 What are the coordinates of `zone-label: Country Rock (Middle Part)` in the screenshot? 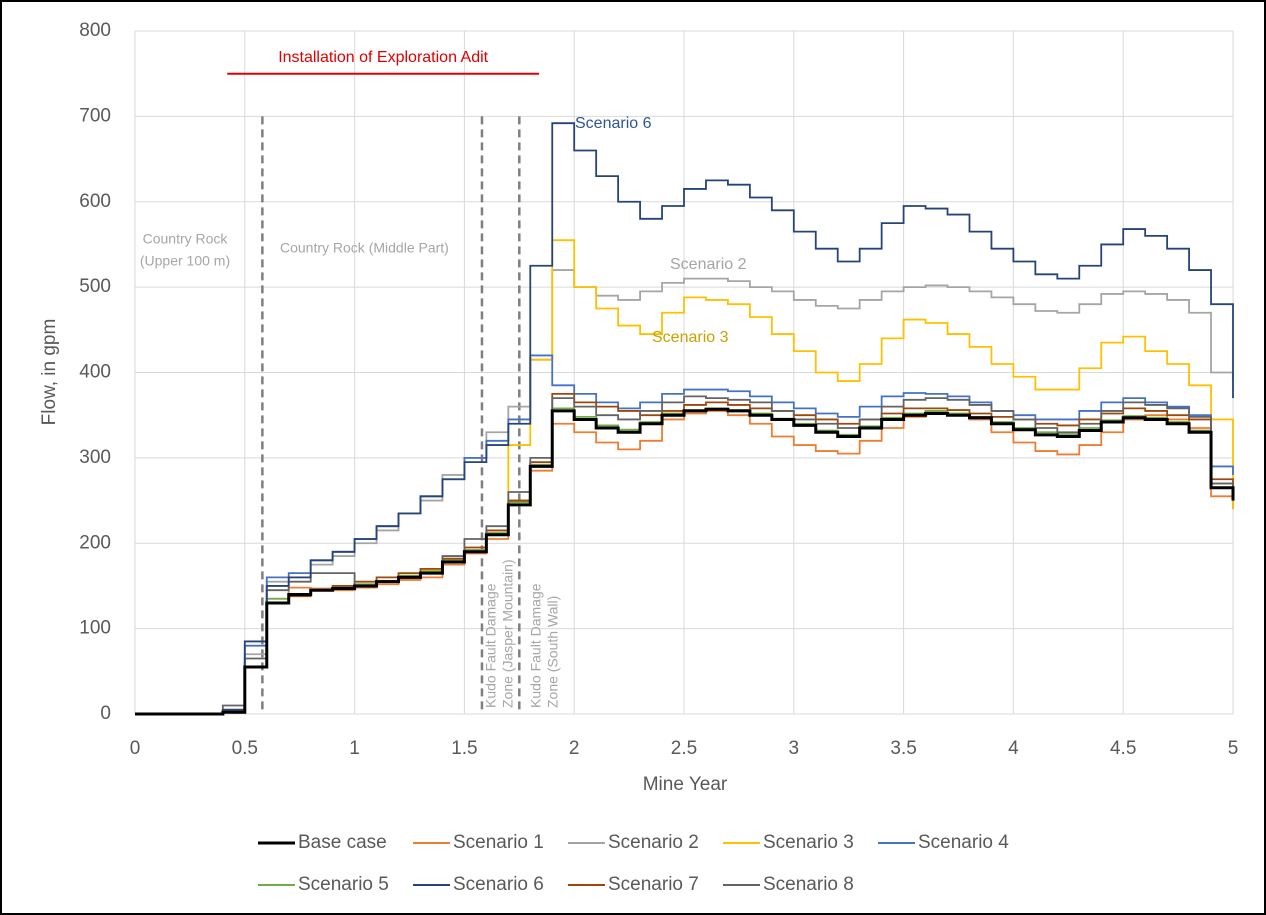 It's located at (364, 248).